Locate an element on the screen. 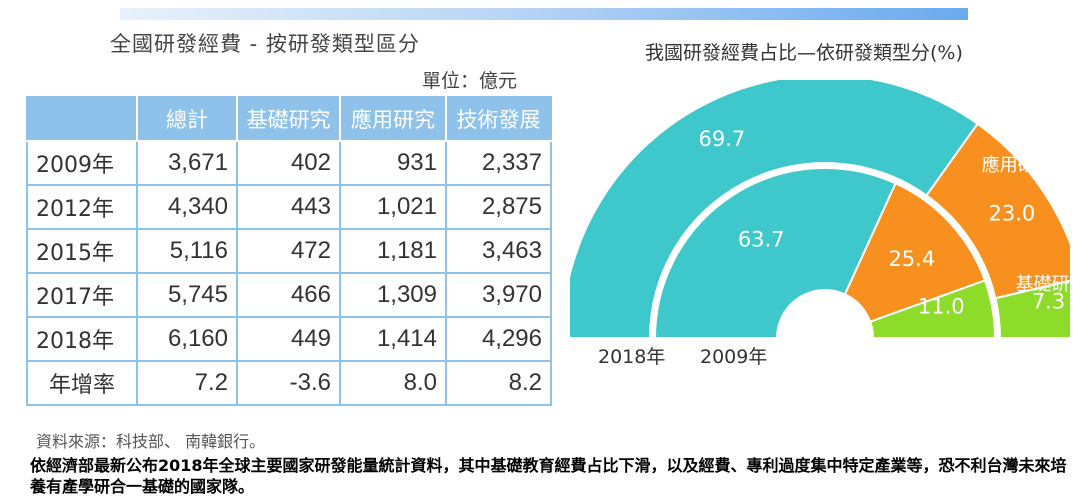 The height and width of the screenshot is (501, 1089). row-label: 2018年 is located at coordinates (82, 339).